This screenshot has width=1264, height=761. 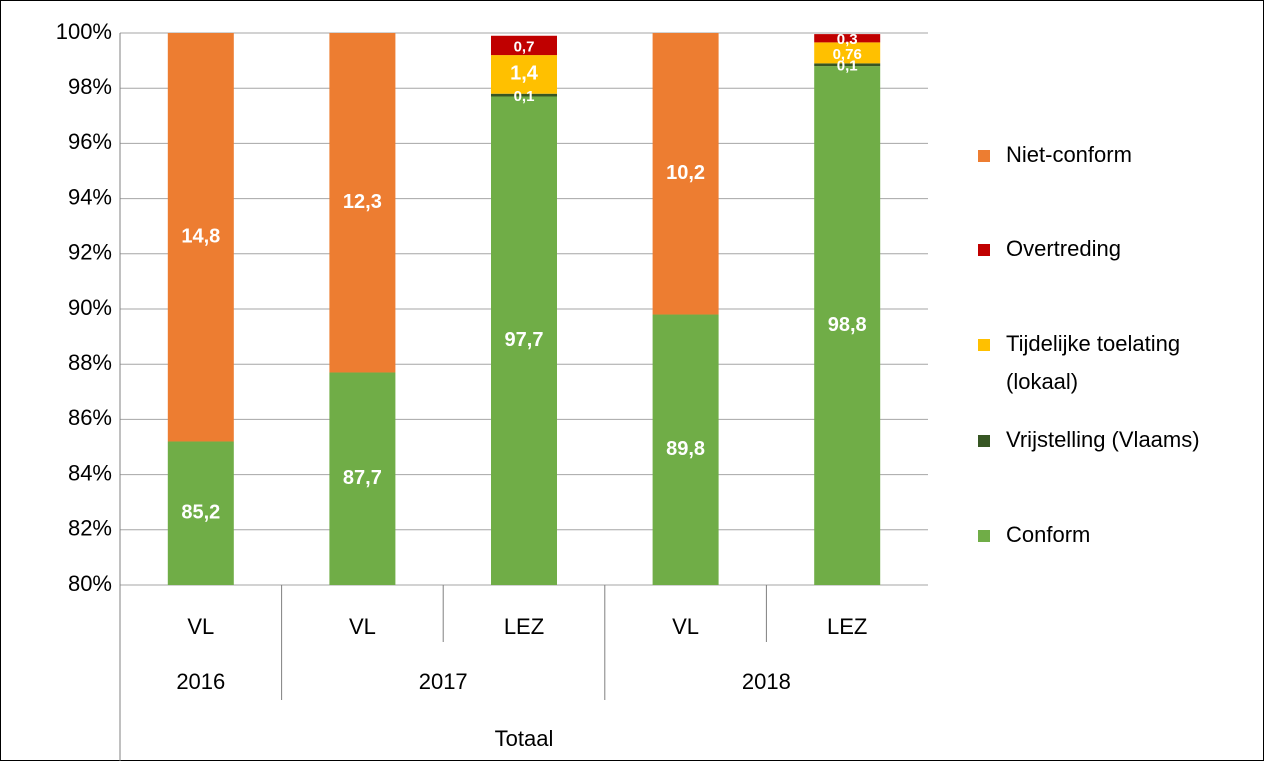 I want to click on data-label: 98,8, so click(x=847, y=325).